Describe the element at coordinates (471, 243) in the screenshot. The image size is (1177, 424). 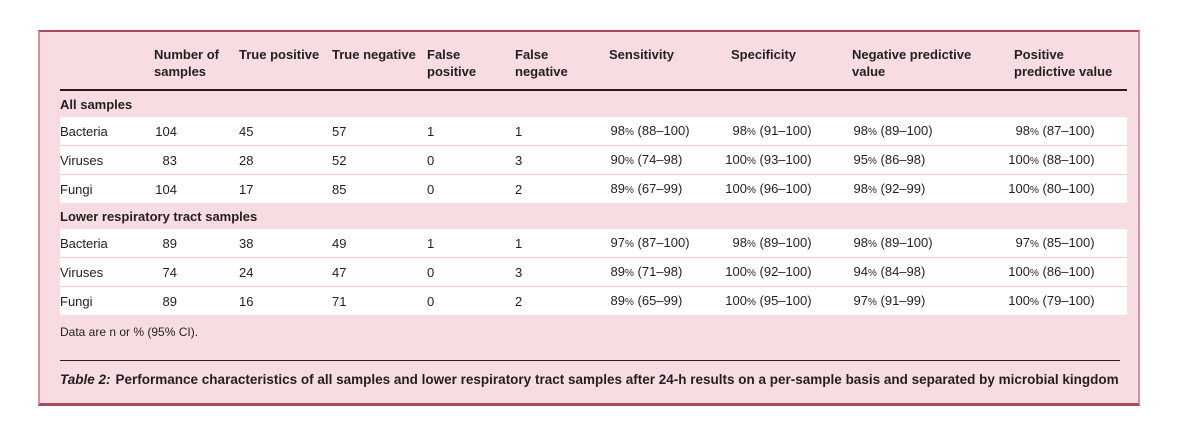
I see `cell-fp: 1` at that location.